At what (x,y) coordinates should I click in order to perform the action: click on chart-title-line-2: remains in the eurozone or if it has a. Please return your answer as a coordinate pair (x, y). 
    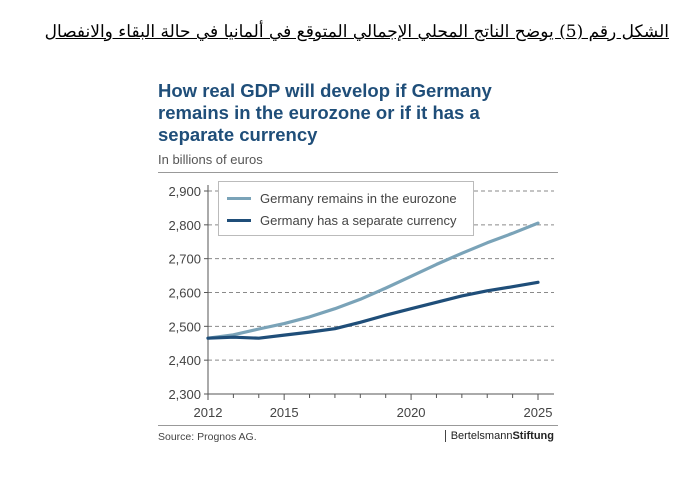
    Looking at the image, I should click on (319, 112).